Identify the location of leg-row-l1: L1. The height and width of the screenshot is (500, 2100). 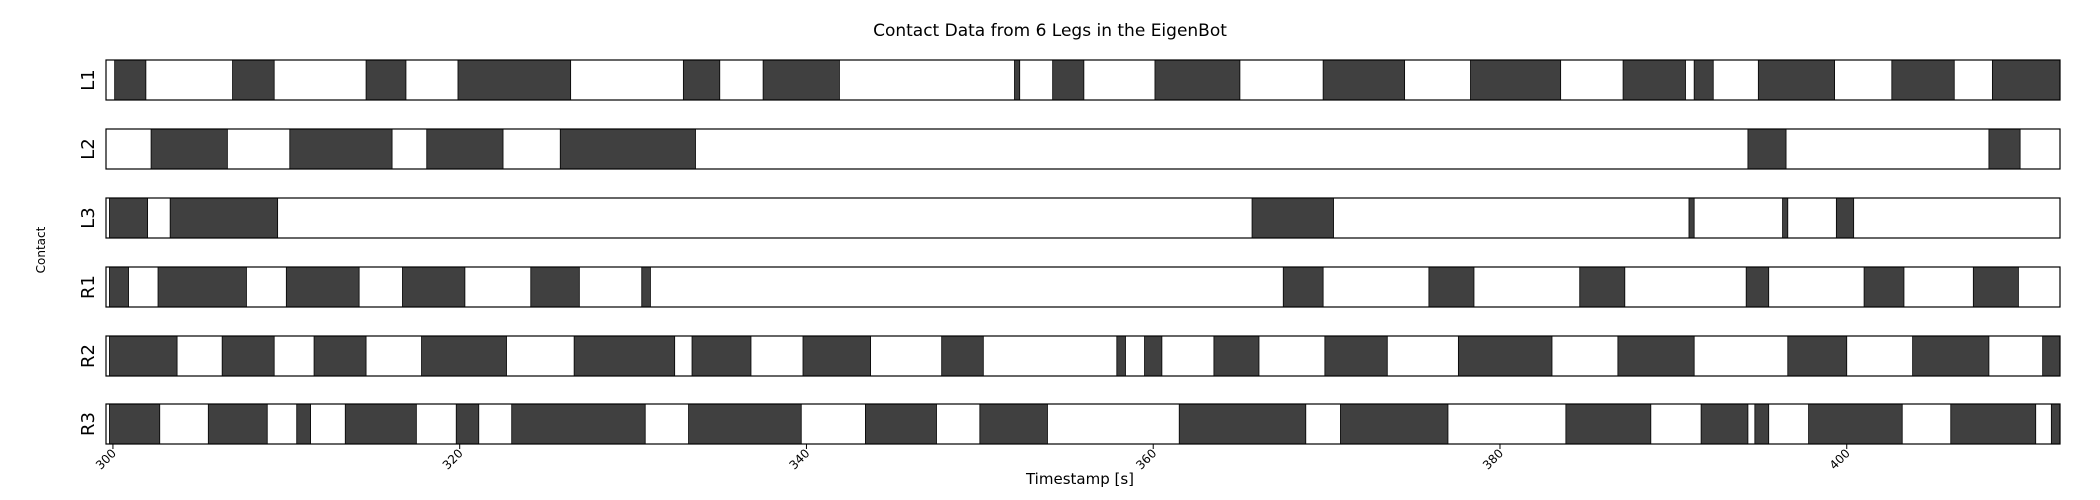
(1069, 80).